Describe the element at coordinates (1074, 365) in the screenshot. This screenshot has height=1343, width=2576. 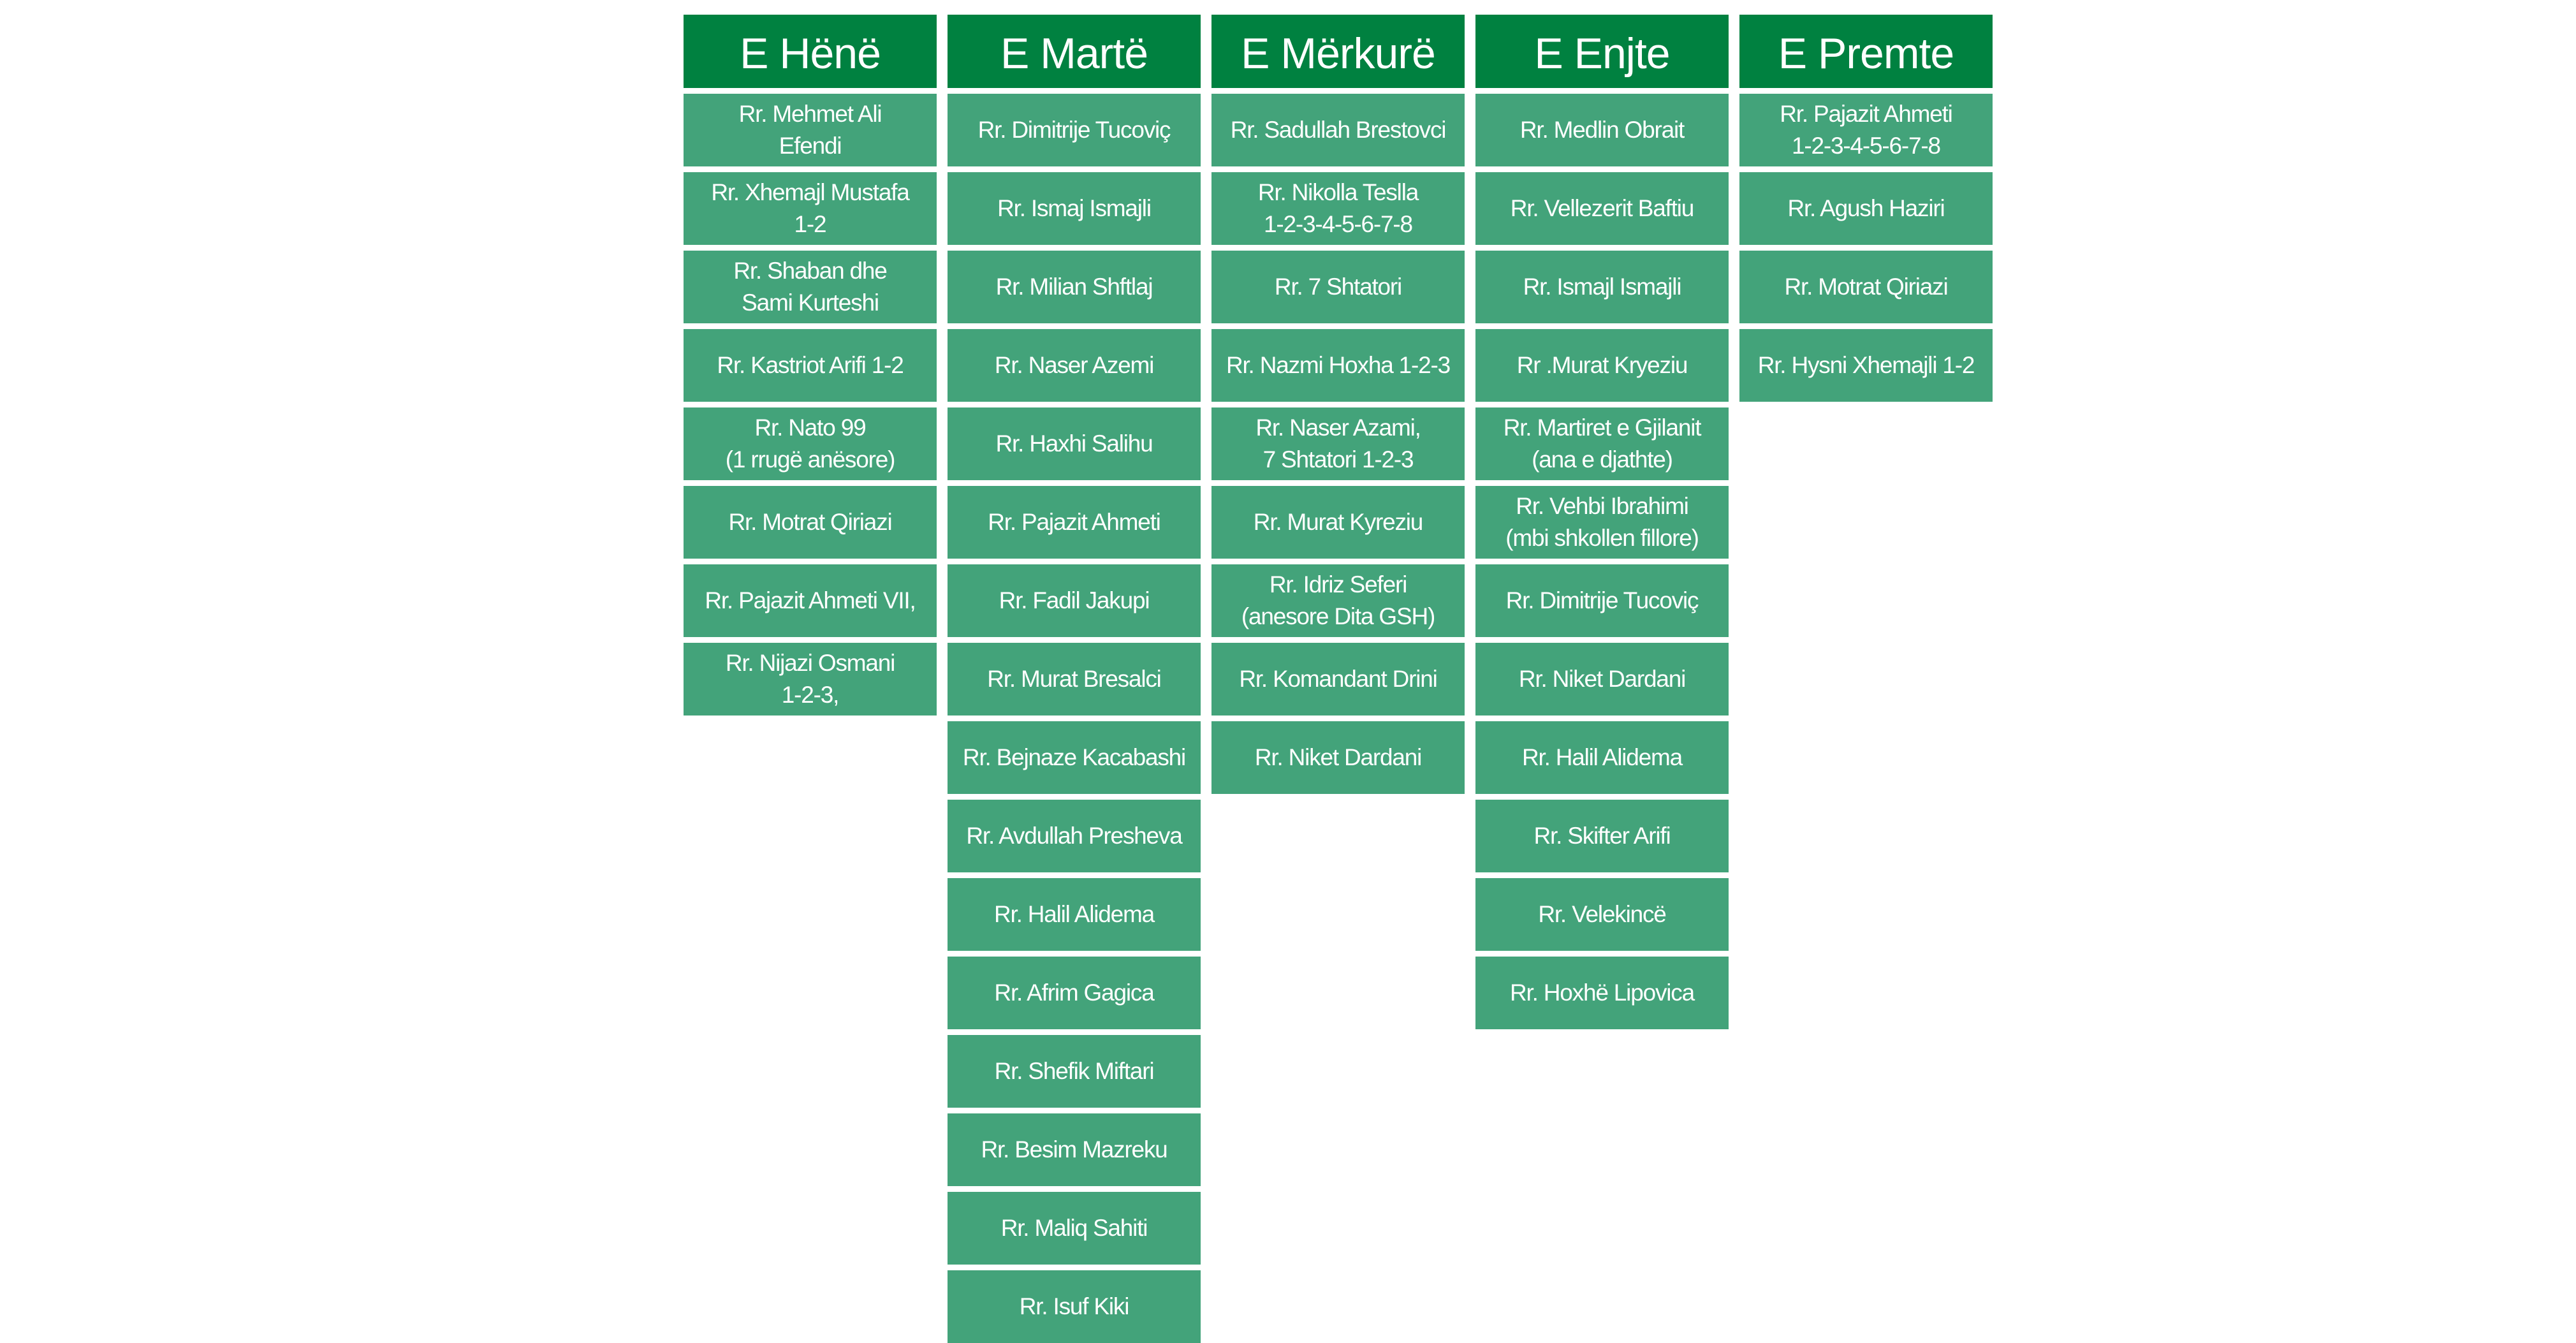
I see `street-cell: Rr. Naser Azemi` at that location.